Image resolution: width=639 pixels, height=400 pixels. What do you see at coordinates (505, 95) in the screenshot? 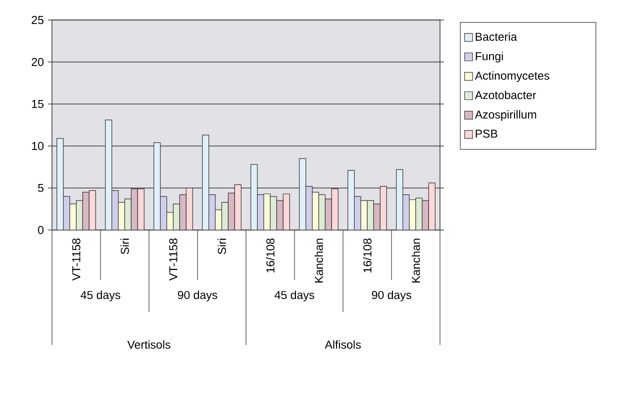
I see `legend-label: Azotobacter` at bounding box center [505, 95].